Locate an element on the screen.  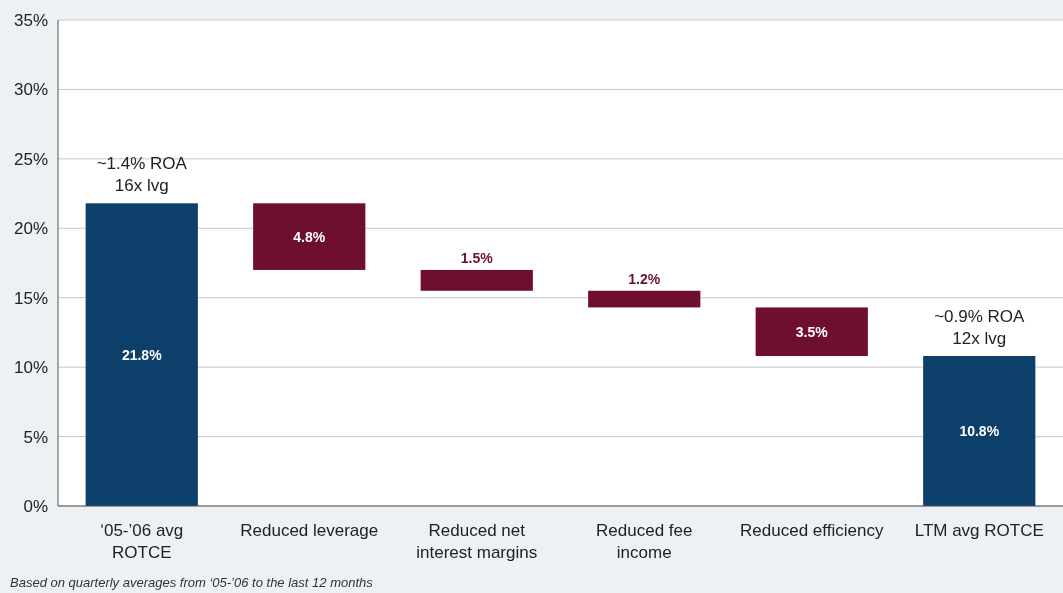
y-tick-label: 35% is located at coordinates (30, 20).